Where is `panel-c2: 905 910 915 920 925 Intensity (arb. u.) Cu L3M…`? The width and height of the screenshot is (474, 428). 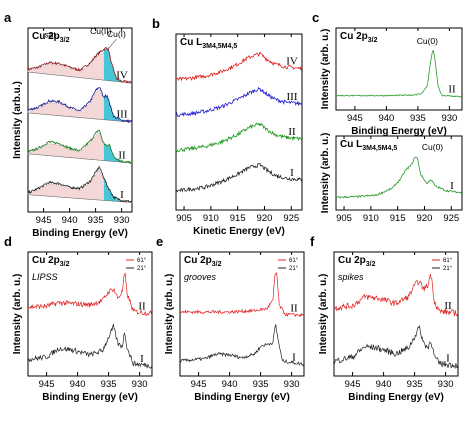
panel-c2: 905 910 915 920 925 Intensity (arb. u.) Cu L3M… is located at coordinates (391, 178).